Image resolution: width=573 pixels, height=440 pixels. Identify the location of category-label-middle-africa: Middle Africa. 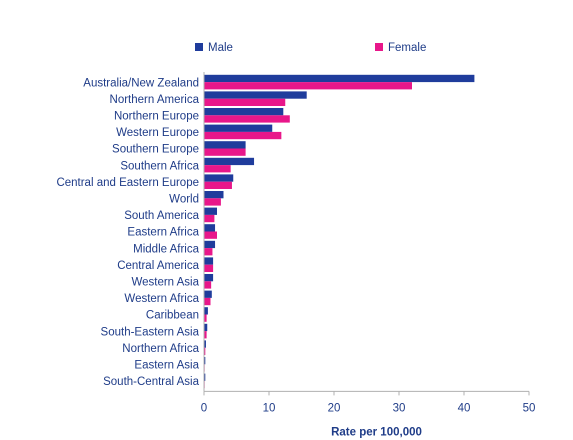
(166, 249).